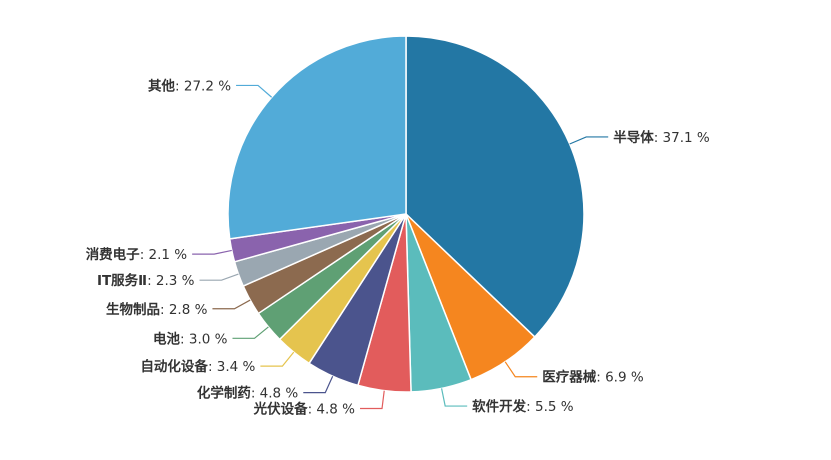 The height and width of the screenshot is (460, 831). I want to click on slice-5-leader-line, so click(318, 384).